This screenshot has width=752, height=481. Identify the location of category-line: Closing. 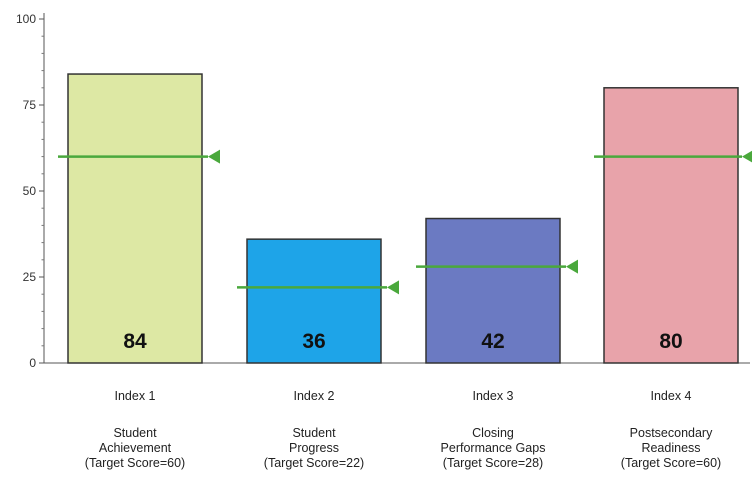
(493, 433).